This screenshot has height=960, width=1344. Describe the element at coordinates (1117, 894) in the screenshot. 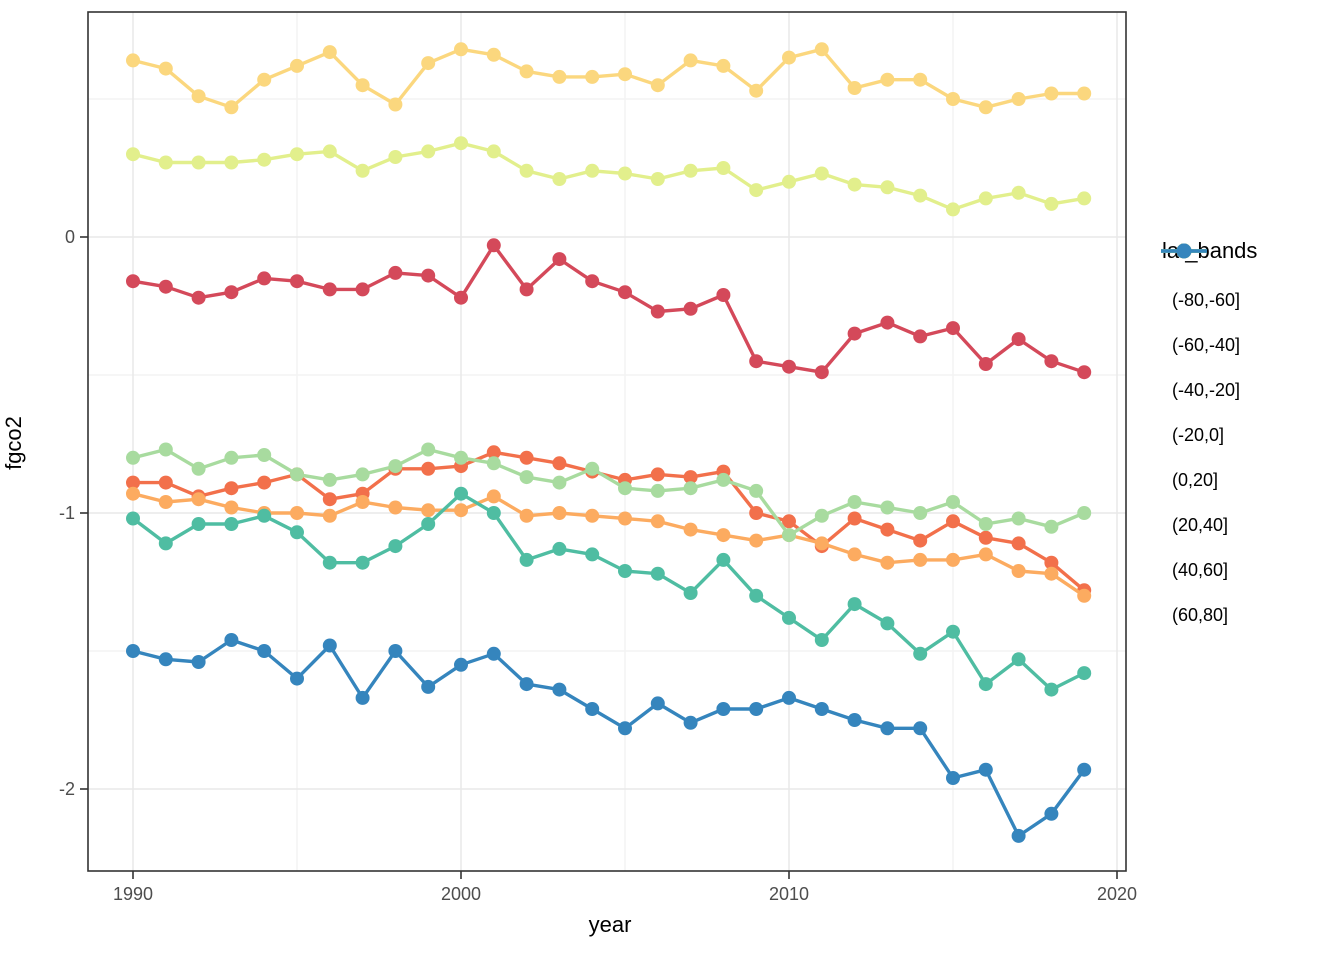

I see `x-tick-label: 2020` at that location.